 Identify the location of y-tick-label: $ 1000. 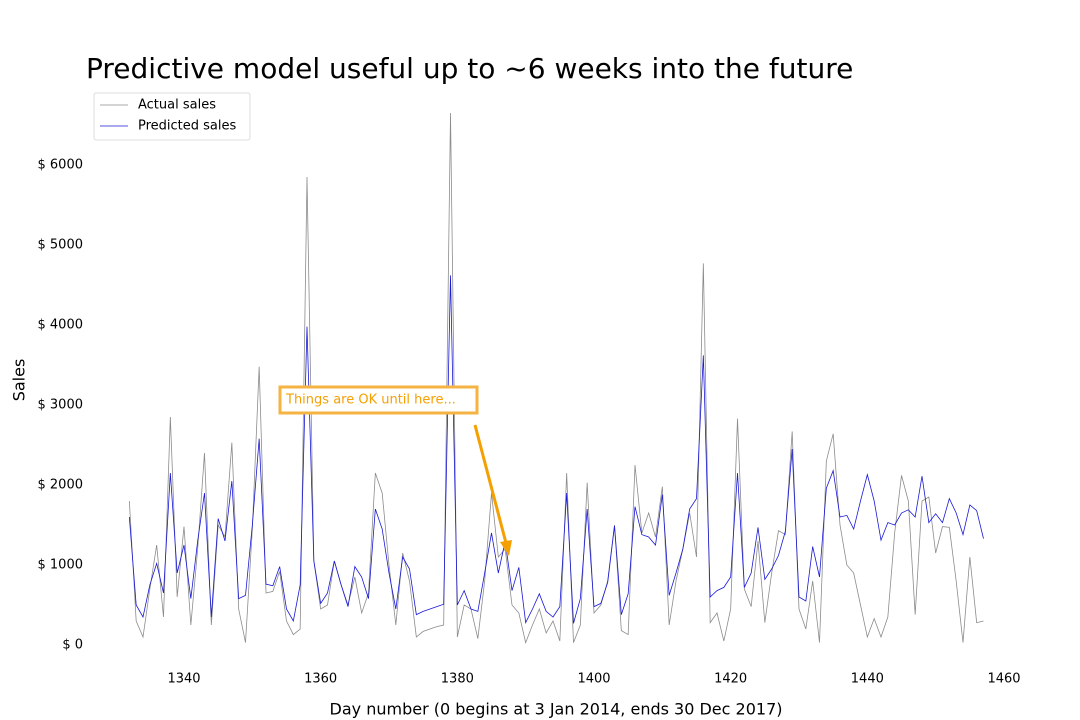
(61, 565).